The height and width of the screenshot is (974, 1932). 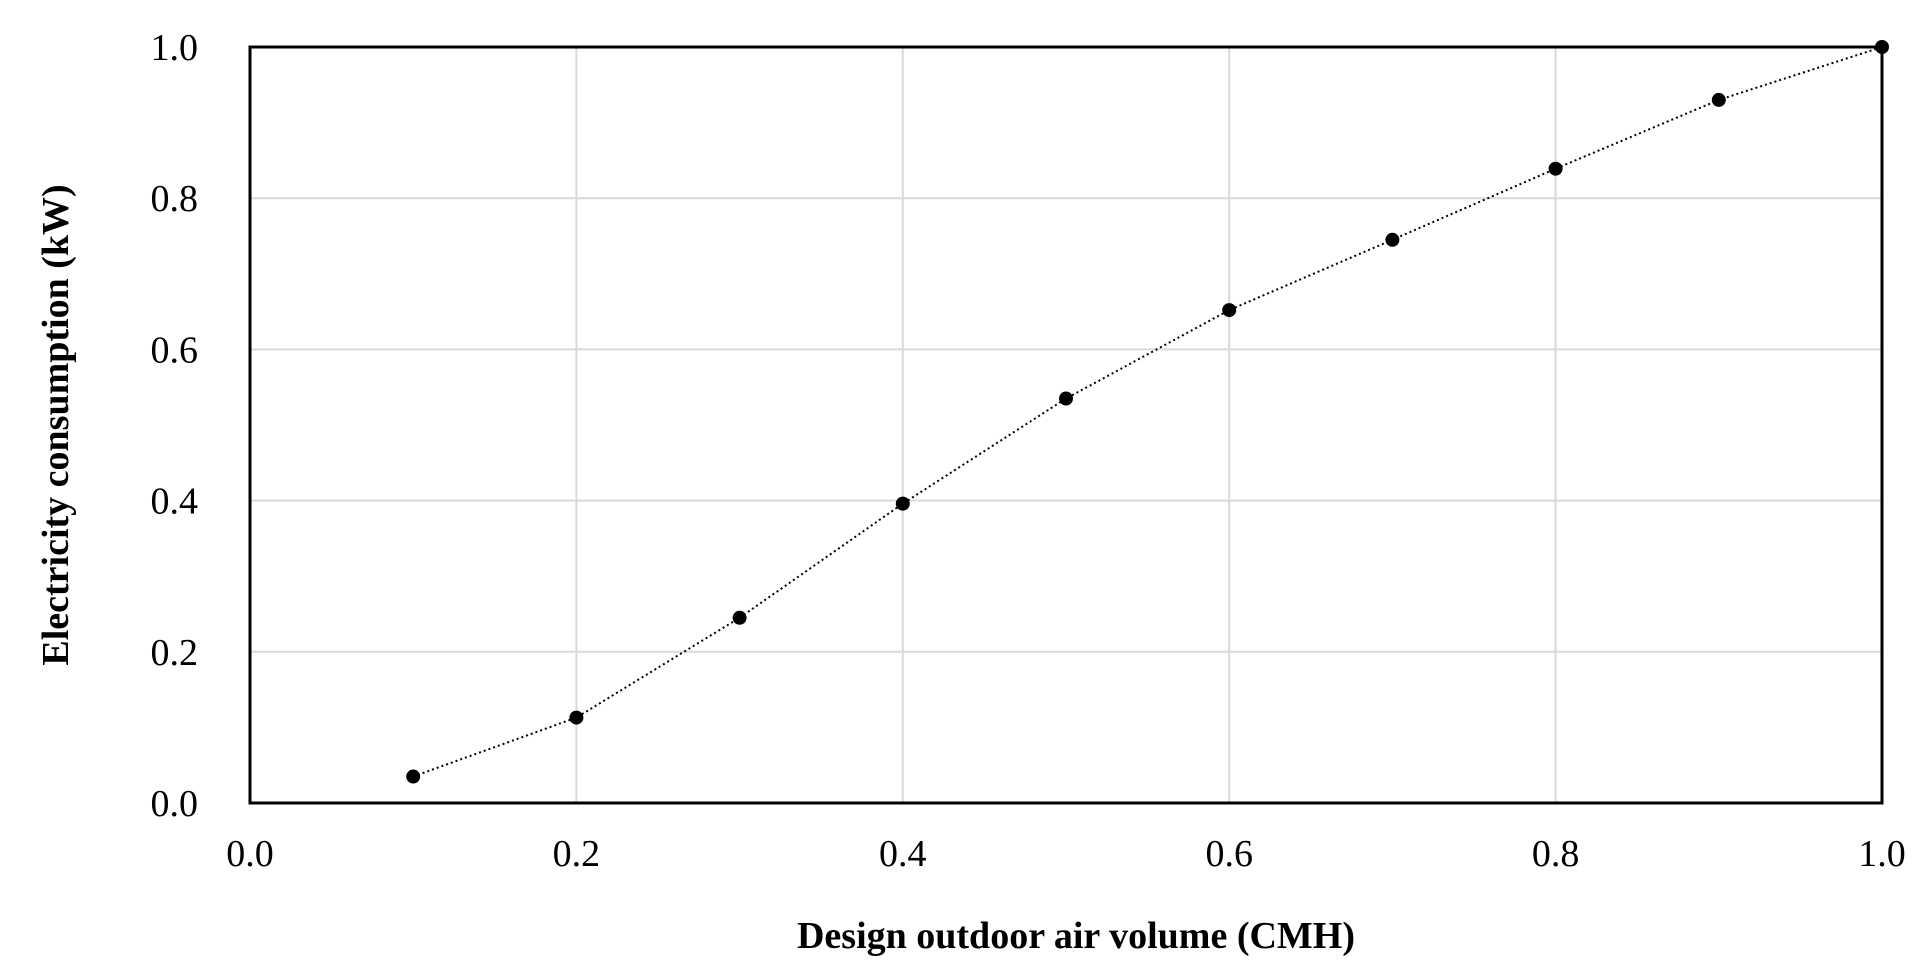 I want to click on y-tick-label: 0.0, so click(x=175, y=804).